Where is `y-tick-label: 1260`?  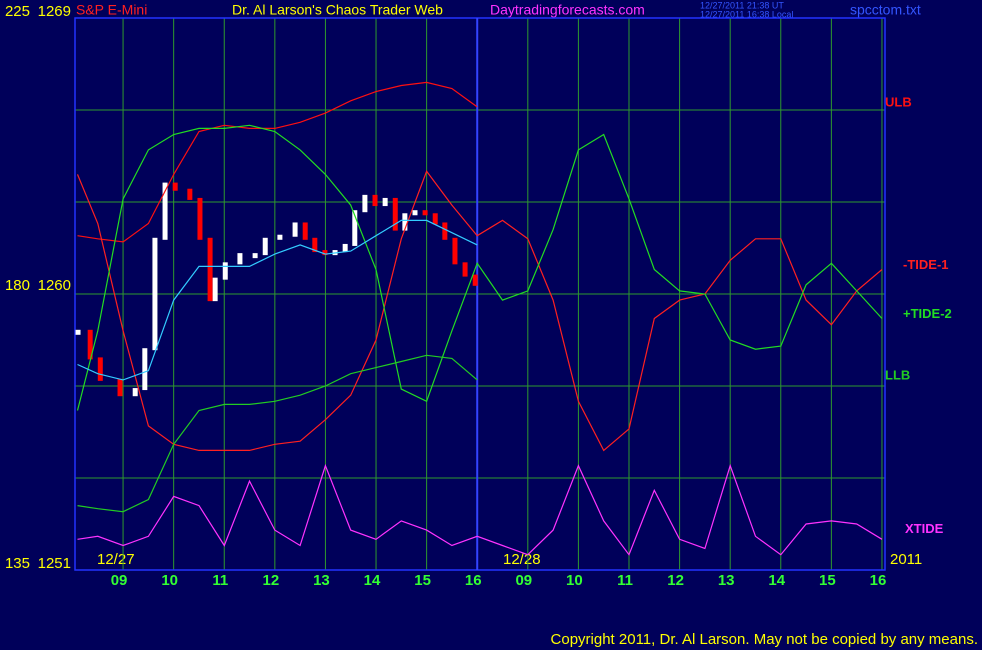
y-tick-label: 1260 is located at coordinates (54, 285).